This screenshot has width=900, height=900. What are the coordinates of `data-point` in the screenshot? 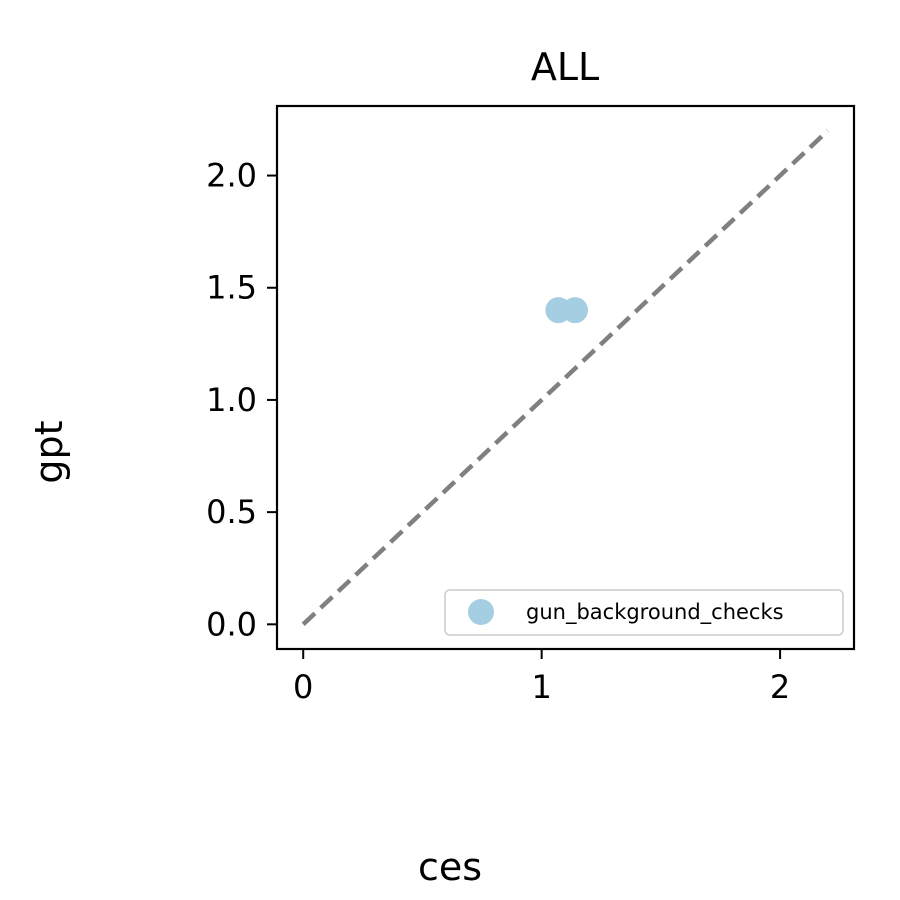 It's located at (575, 310).